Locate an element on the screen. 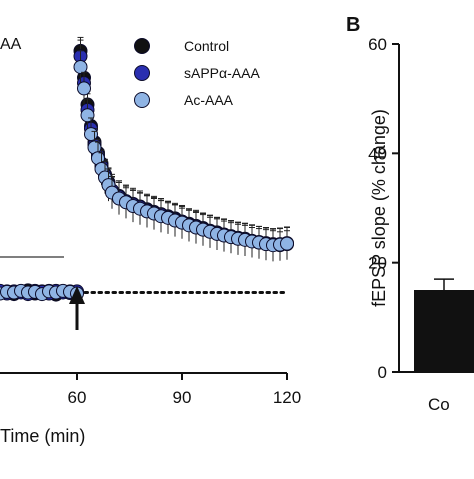  panel-b-label: B is located at coordinates (353, 25).